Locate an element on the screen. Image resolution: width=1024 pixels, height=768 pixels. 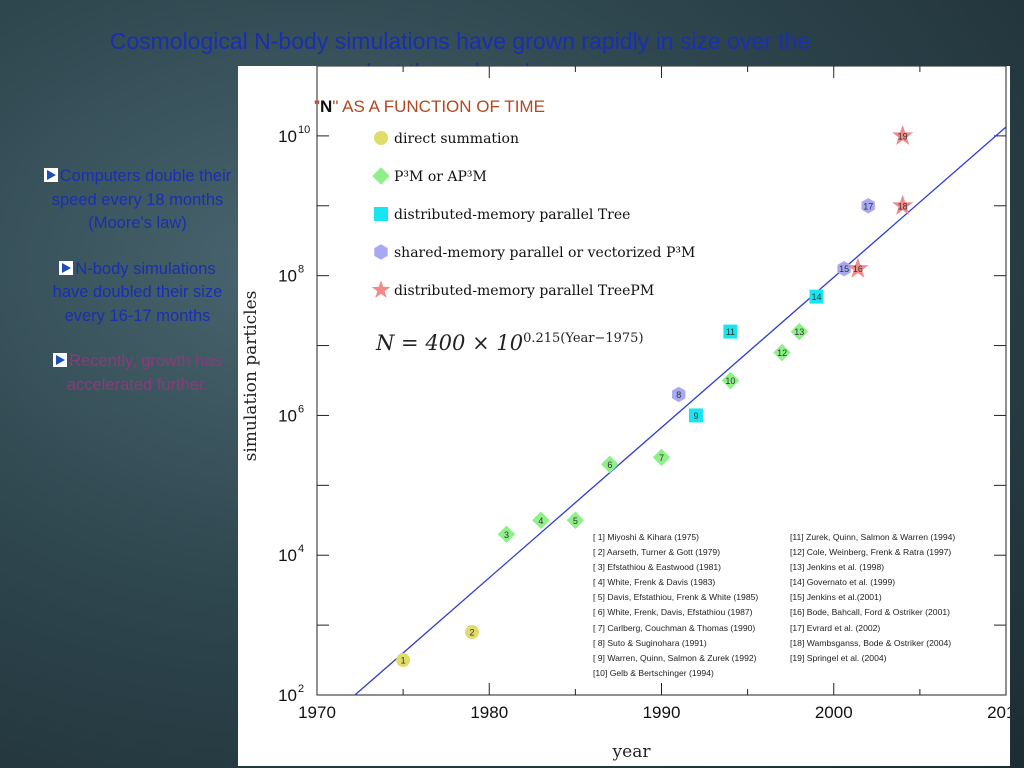
data-point-label: 3 is located at coordinates (506, 535).